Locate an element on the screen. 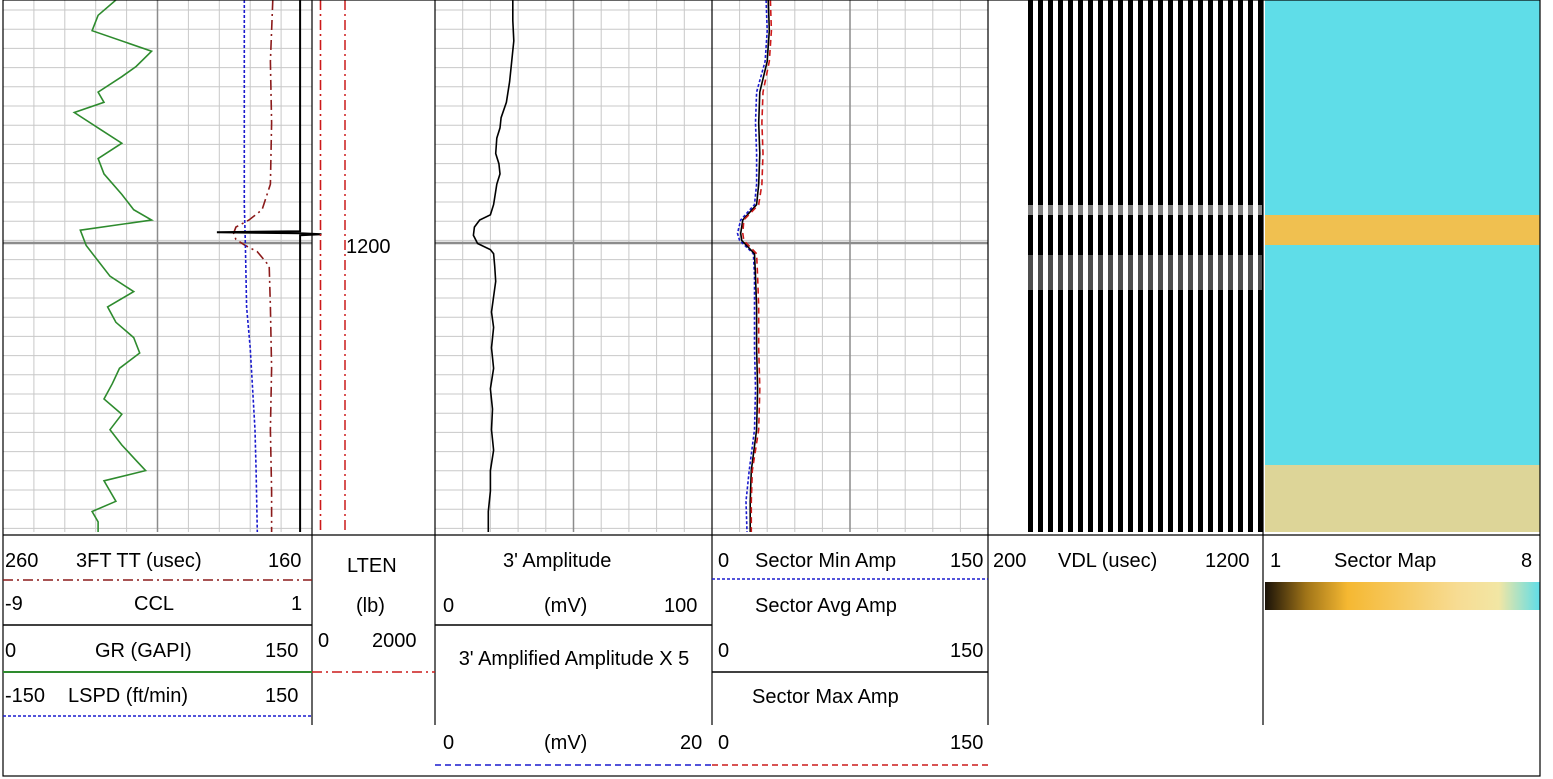 This screenshot has width=1553, height=779. 3fttt-left: 260 is located at coordinates (22, 561).